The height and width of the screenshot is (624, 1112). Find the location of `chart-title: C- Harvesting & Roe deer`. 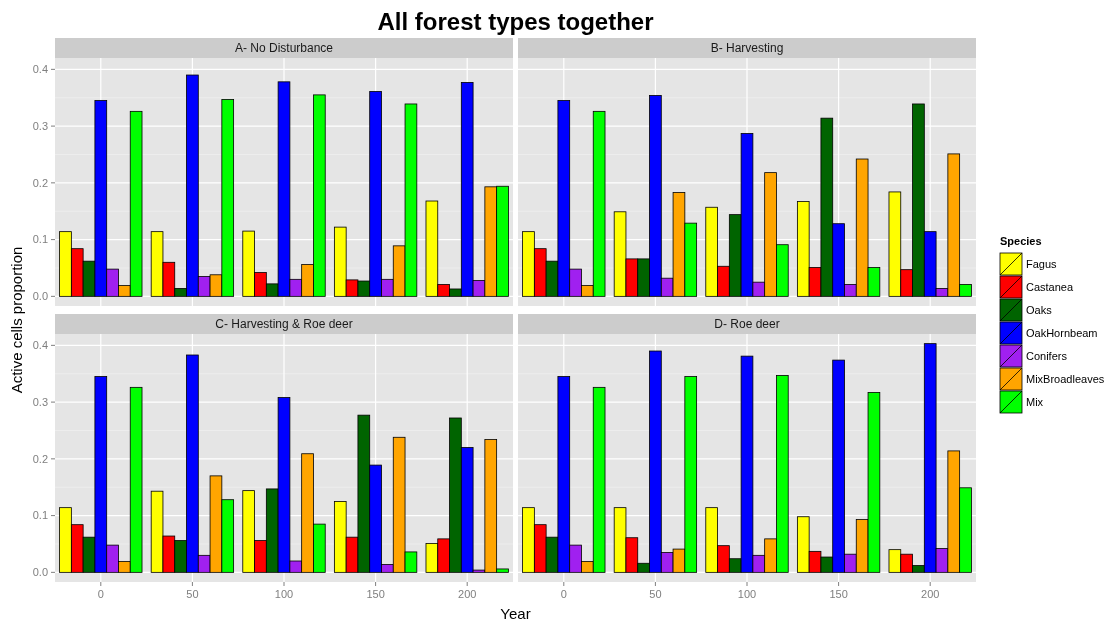

chart-title: C- Harvesting & Roe deer is located at coordinates (284, 324).